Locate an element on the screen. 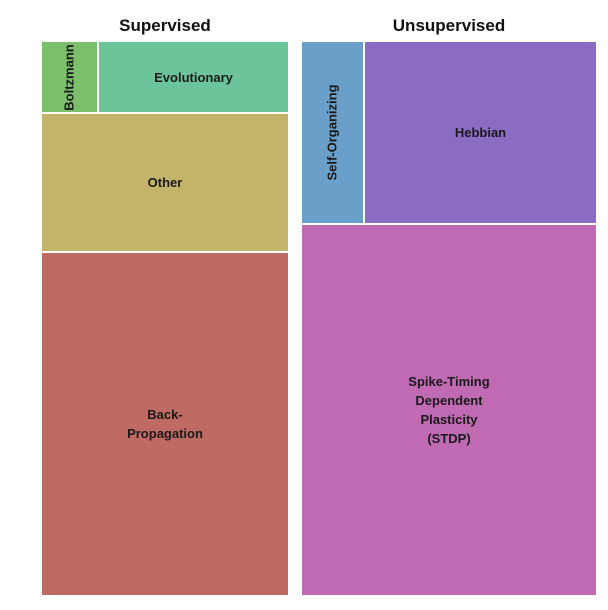 Image resolution: width=608 pixels, height=610 pixels. group-title: Supervised is located at coordinates (165, 25).